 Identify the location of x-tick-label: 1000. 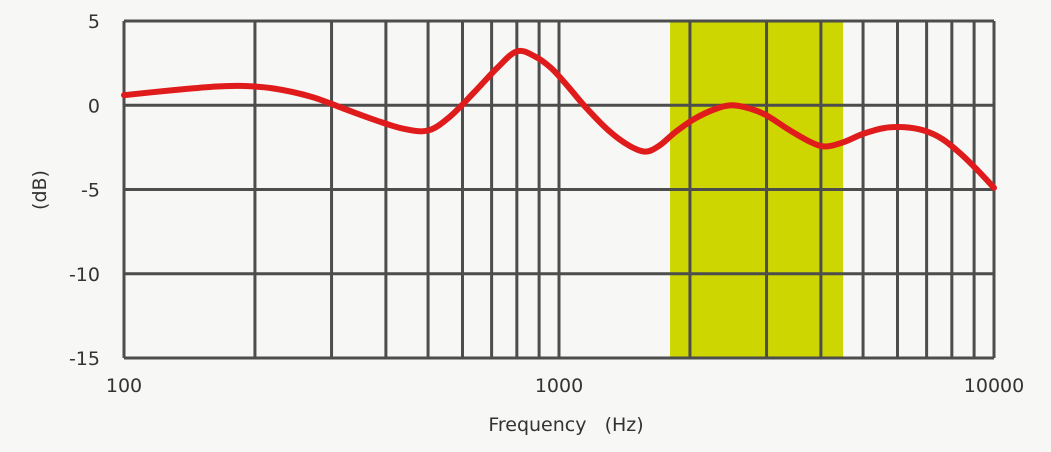
(559, 386).